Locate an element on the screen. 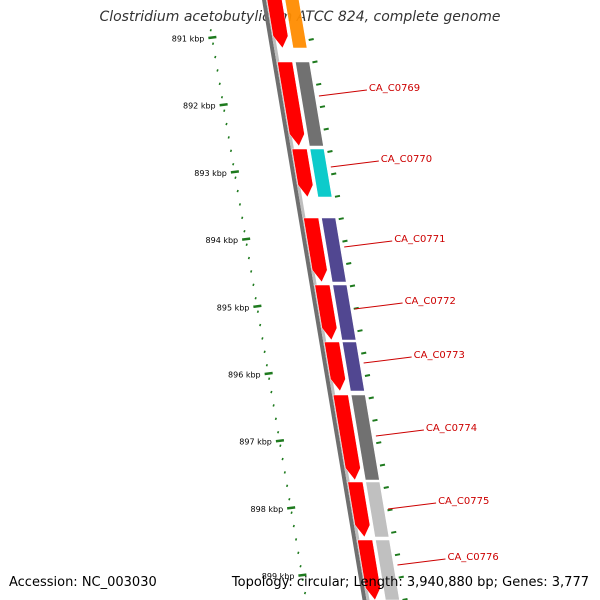 The height and width of the screenshot is (600, 600). gene-label: CA_C0769 is located at coordinates (394, 88).